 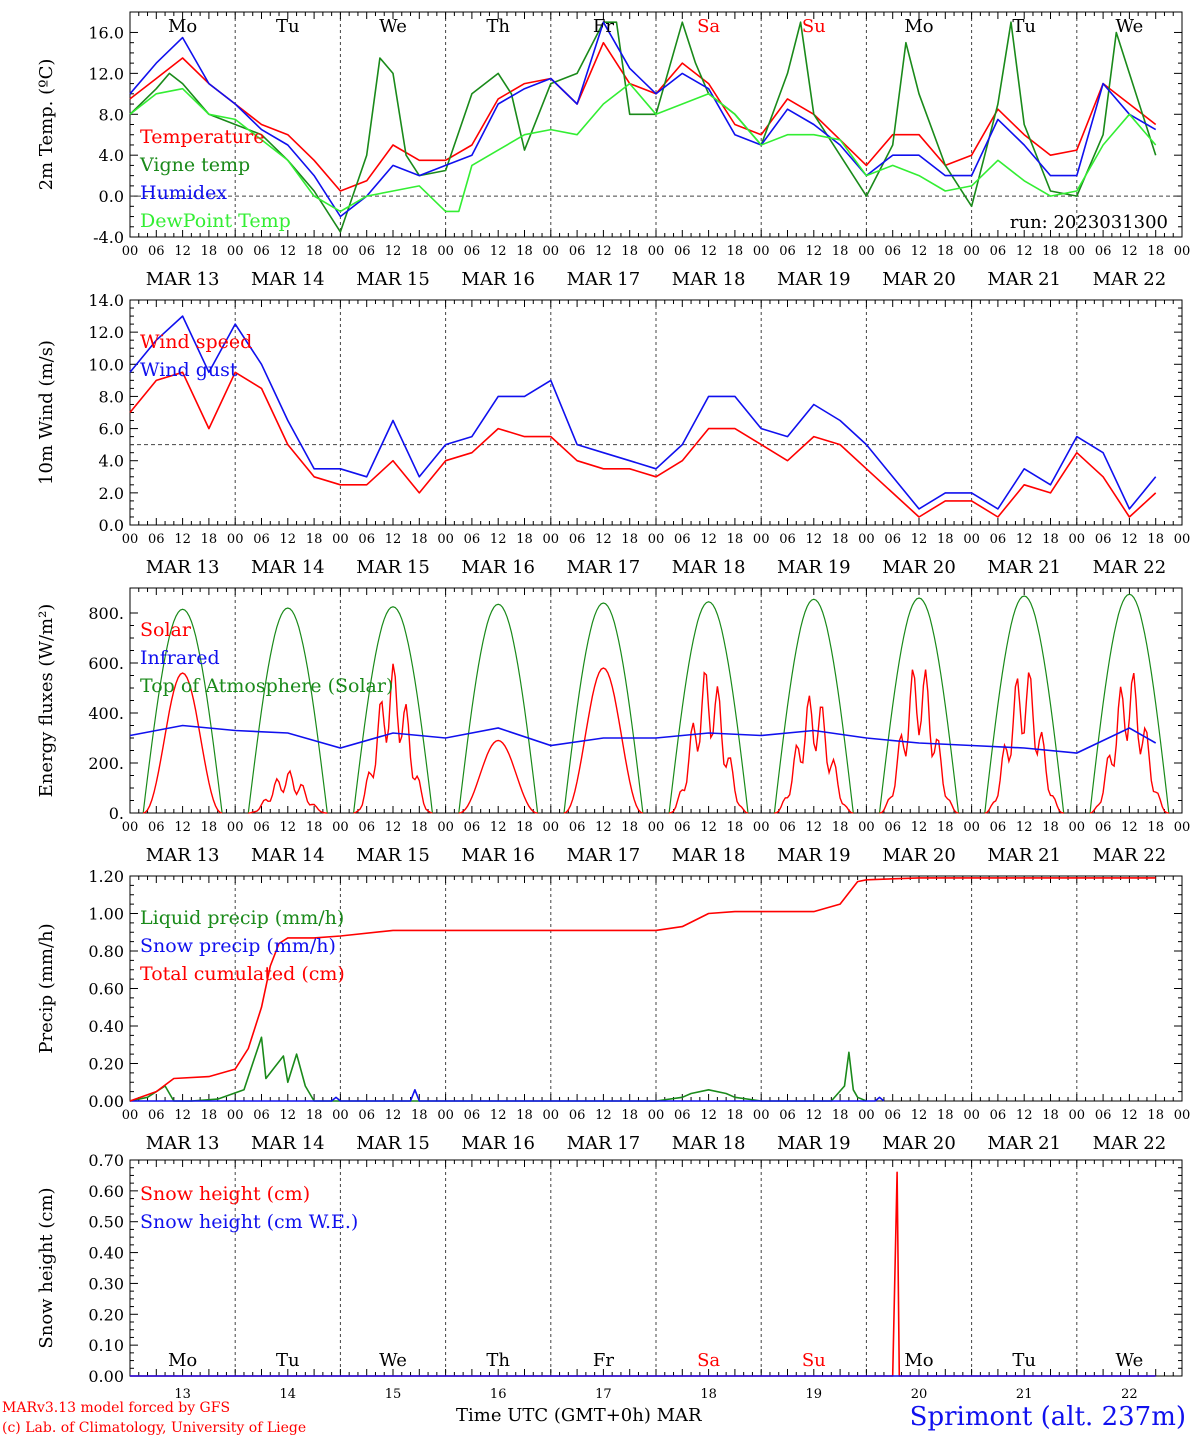 What do you see at coordinates (603, 1394) in the screenshot?
I see `day-number: 17` at bounding box center [603, 1394].